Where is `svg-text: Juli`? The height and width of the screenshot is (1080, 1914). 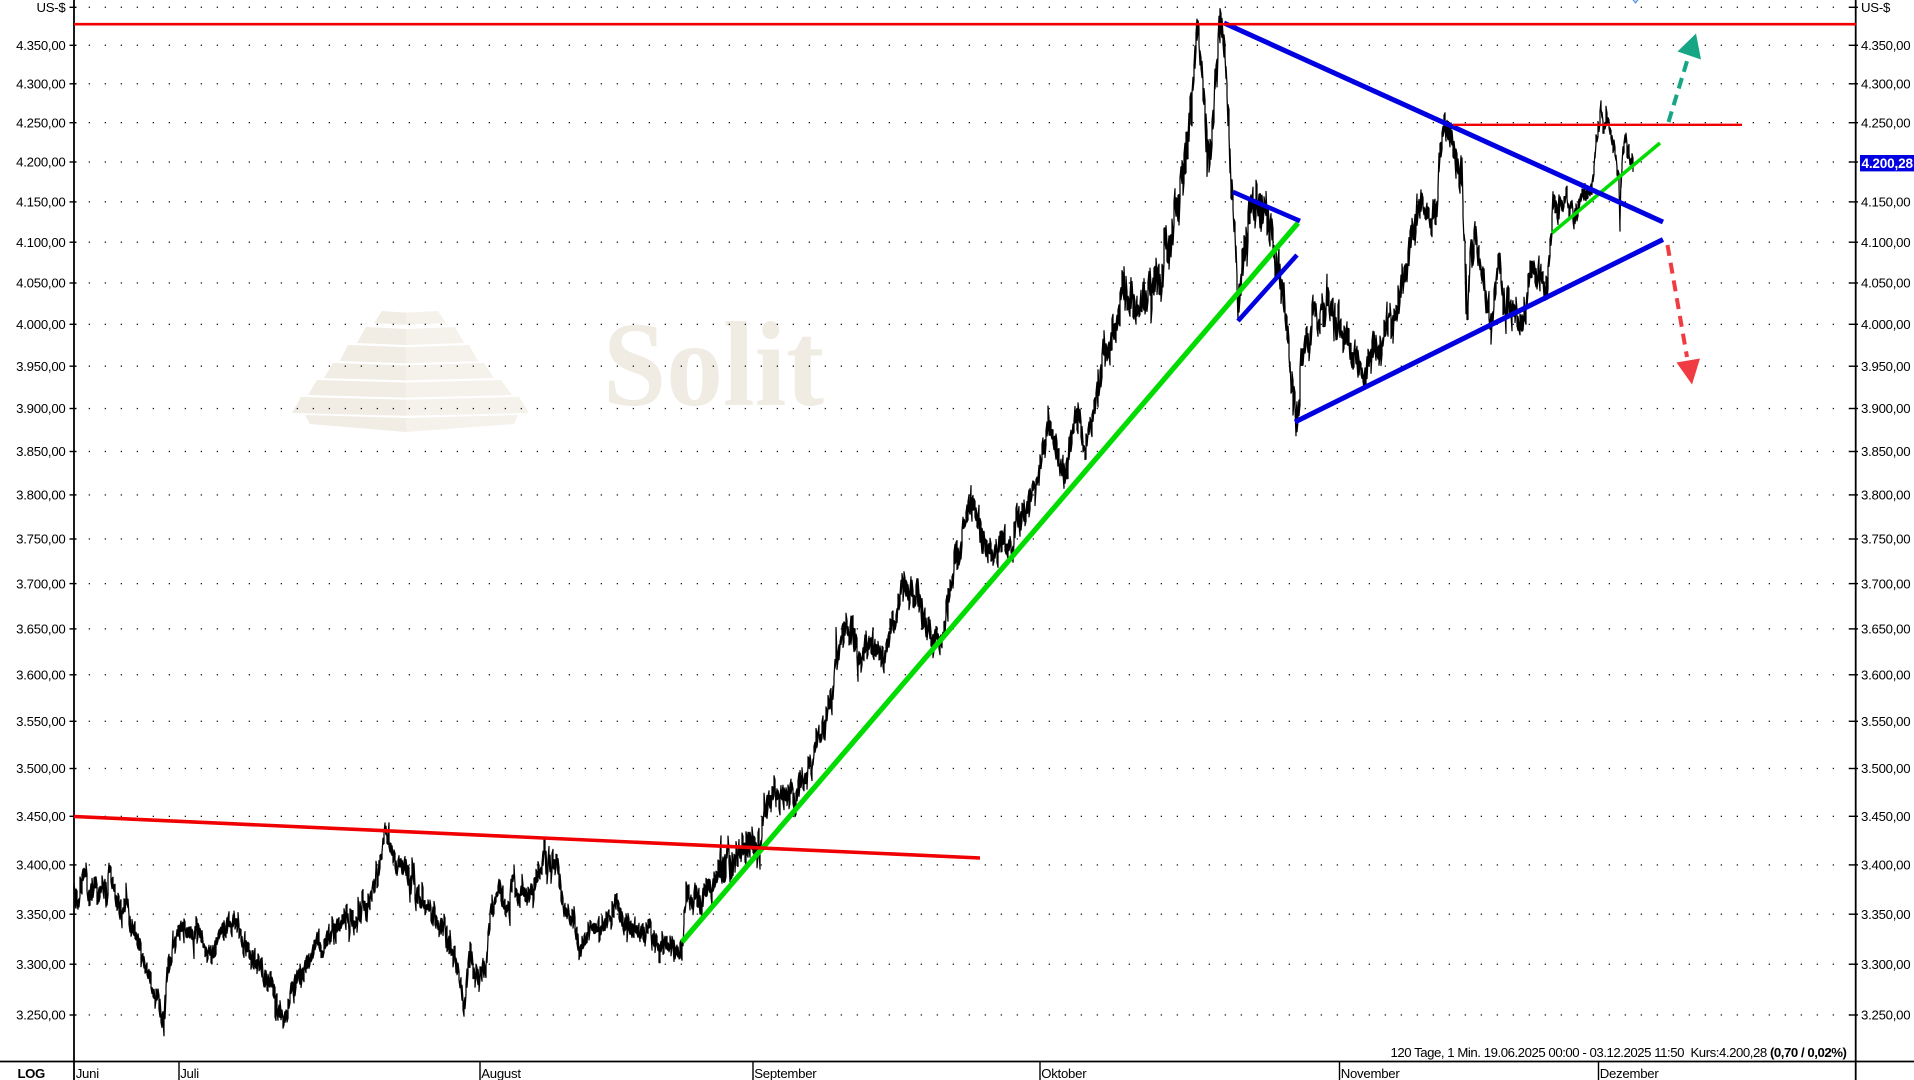
svg-text: Juli is located at coordinates (189, 1073).